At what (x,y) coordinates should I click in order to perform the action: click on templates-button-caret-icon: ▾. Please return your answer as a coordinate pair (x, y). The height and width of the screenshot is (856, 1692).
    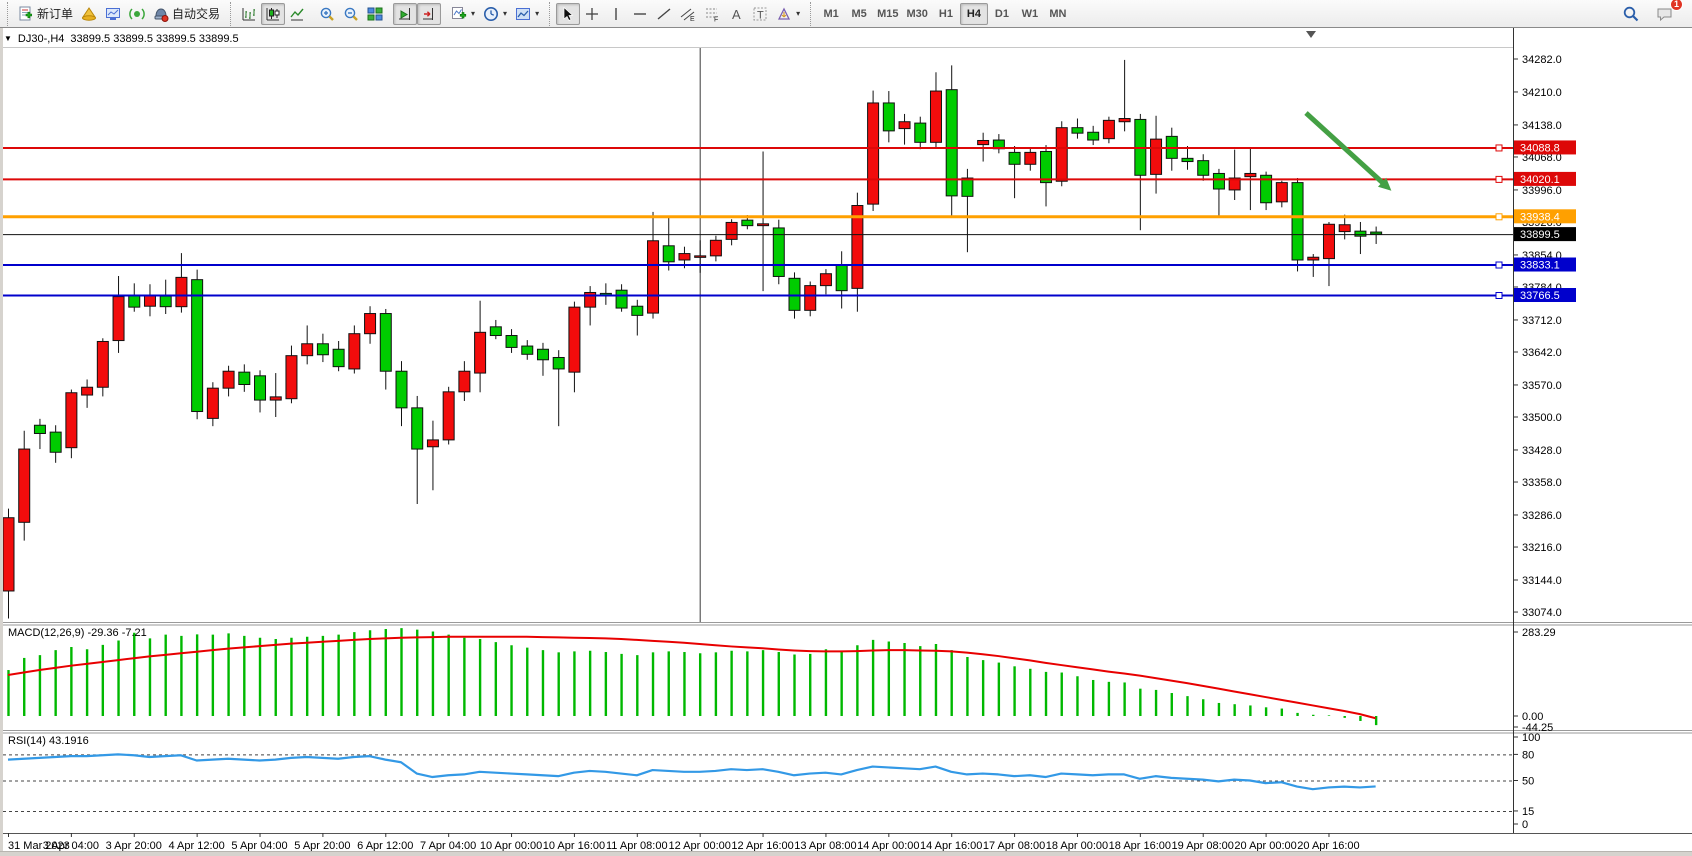
    Looking at the image, I should click on (537, 13).